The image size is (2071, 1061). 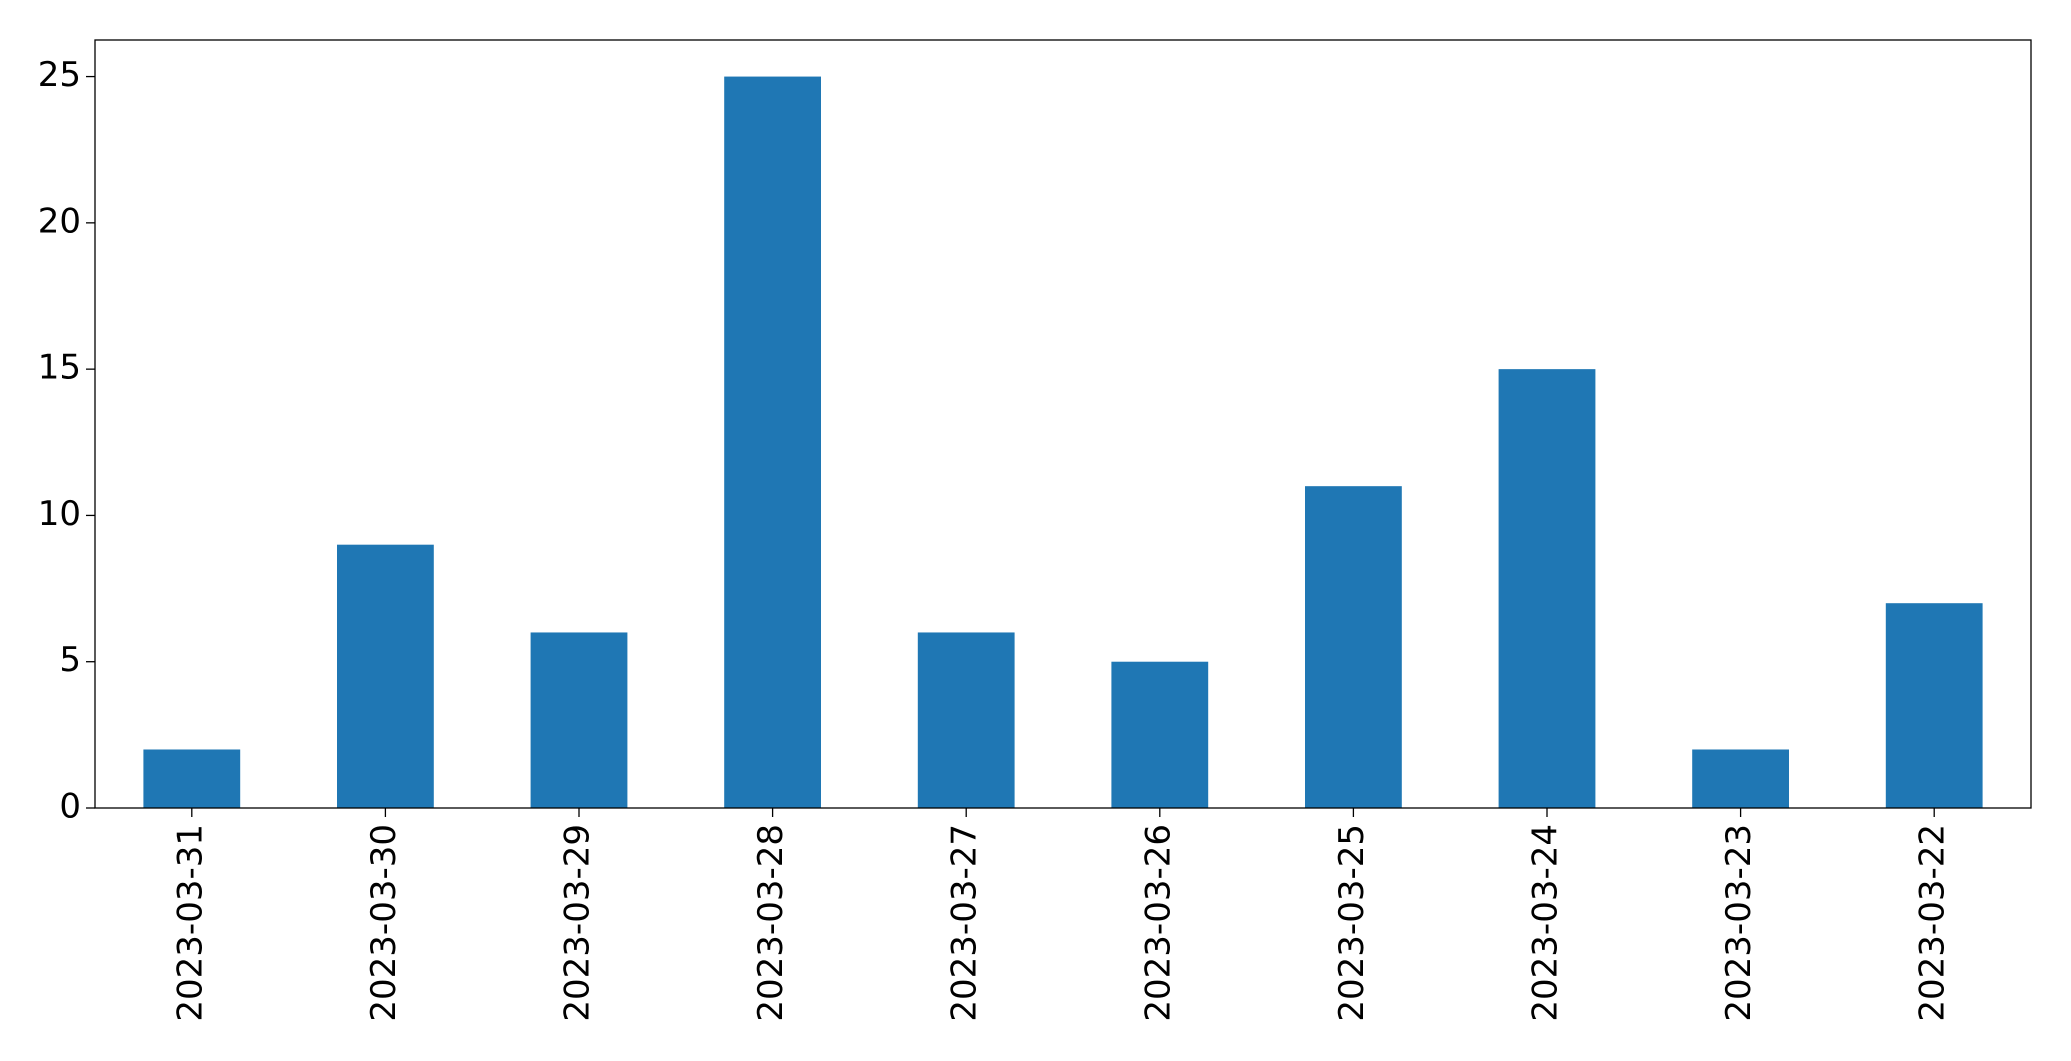 What do you see at coordinates (70, 807) in the screenshot?
I see `y-tick-label: 0` at bounding box center [70, 807].